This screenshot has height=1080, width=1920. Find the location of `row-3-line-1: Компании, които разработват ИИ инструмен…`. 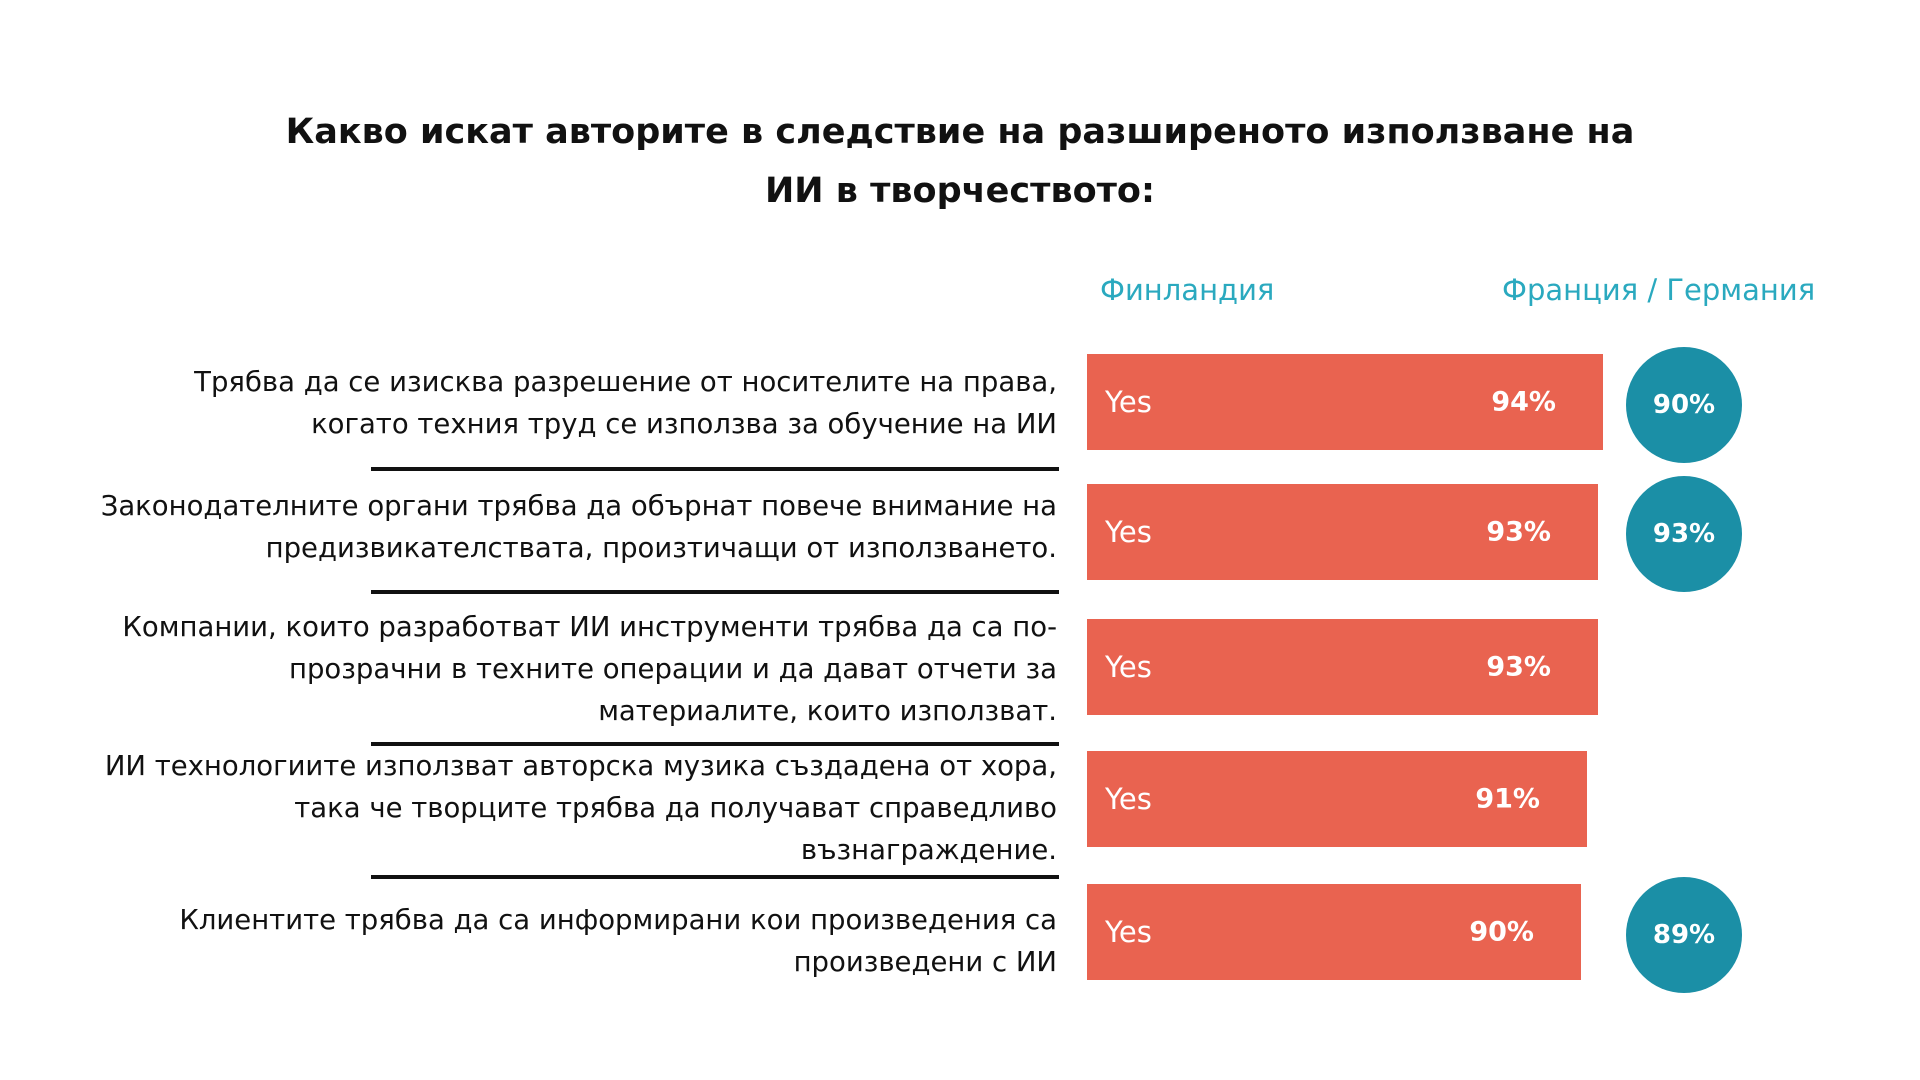

row-3-line-1: Компании, които разработват ИИ инструмен… is located at coordinates (589, 627).